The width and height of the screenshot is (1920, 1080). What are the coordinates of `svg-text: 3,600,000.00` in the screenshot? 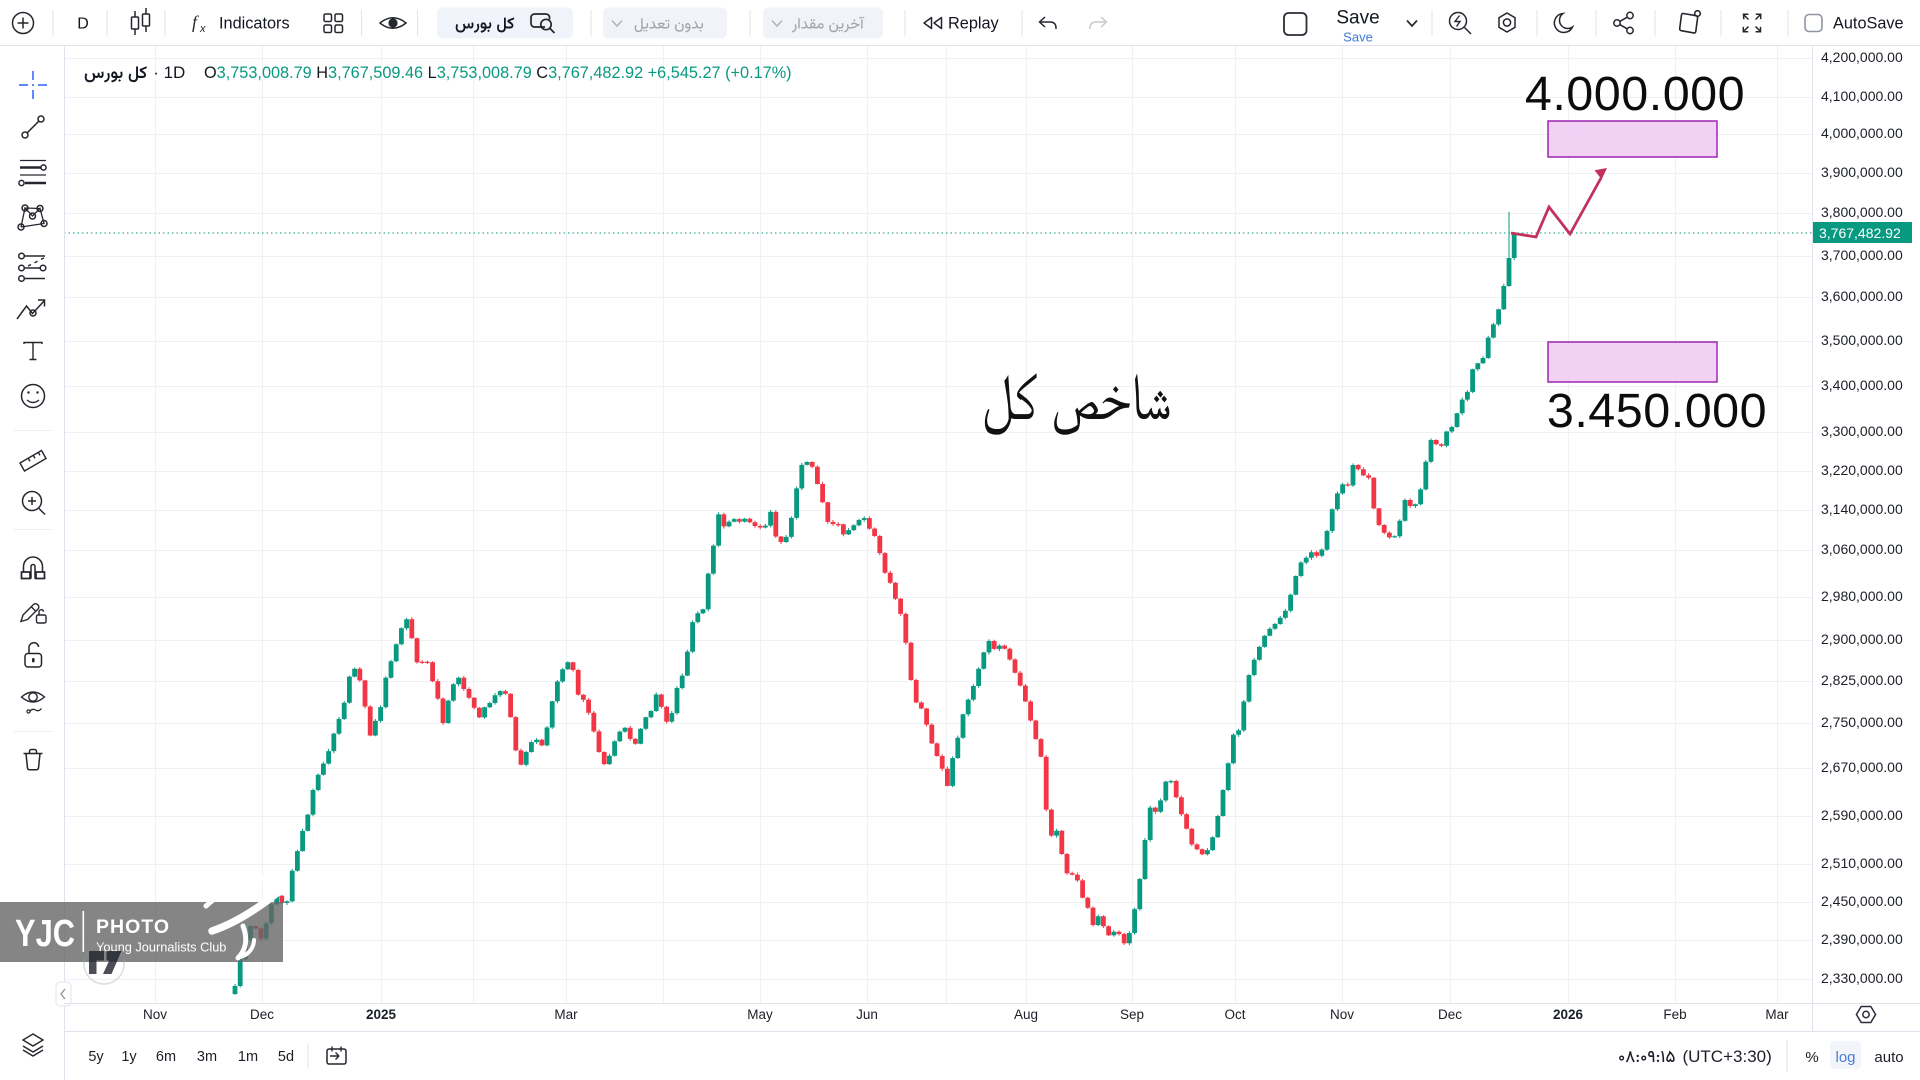 It's located at (1862, 296).